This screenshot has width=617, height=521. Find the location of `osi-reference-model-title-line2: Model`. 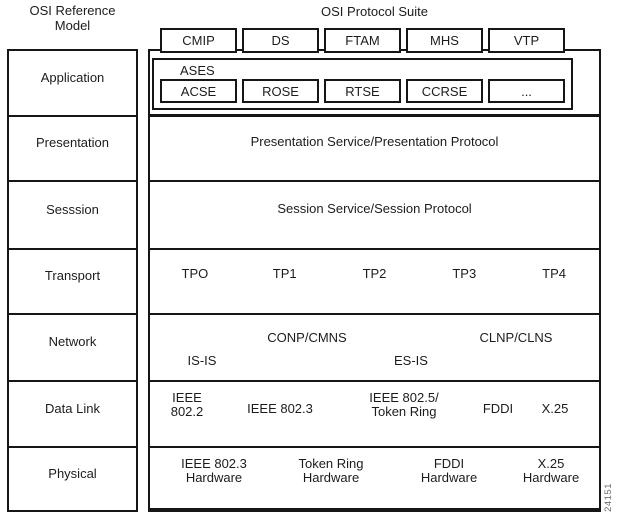

osi-reference-model-title-line2: Model is located at coordinates (72, 25).